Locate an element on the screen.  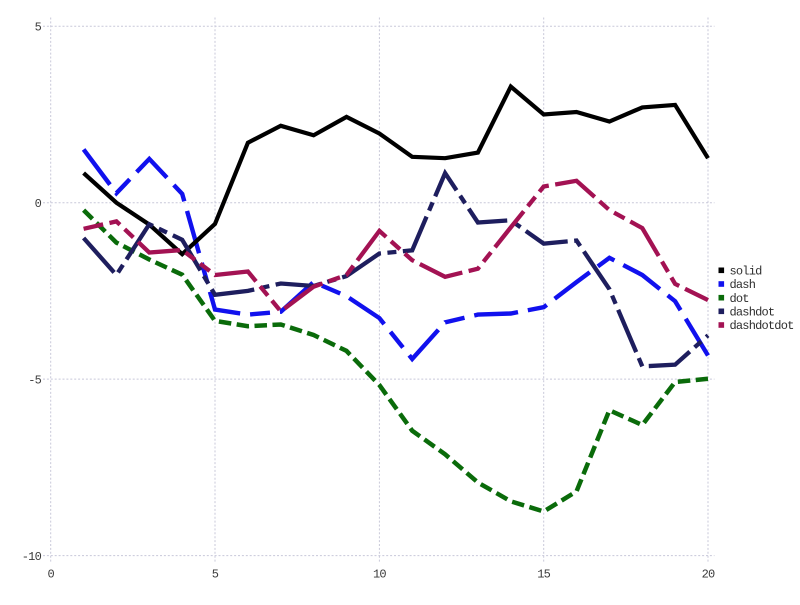
svg-text: dash is located at coordinates (743, 285).